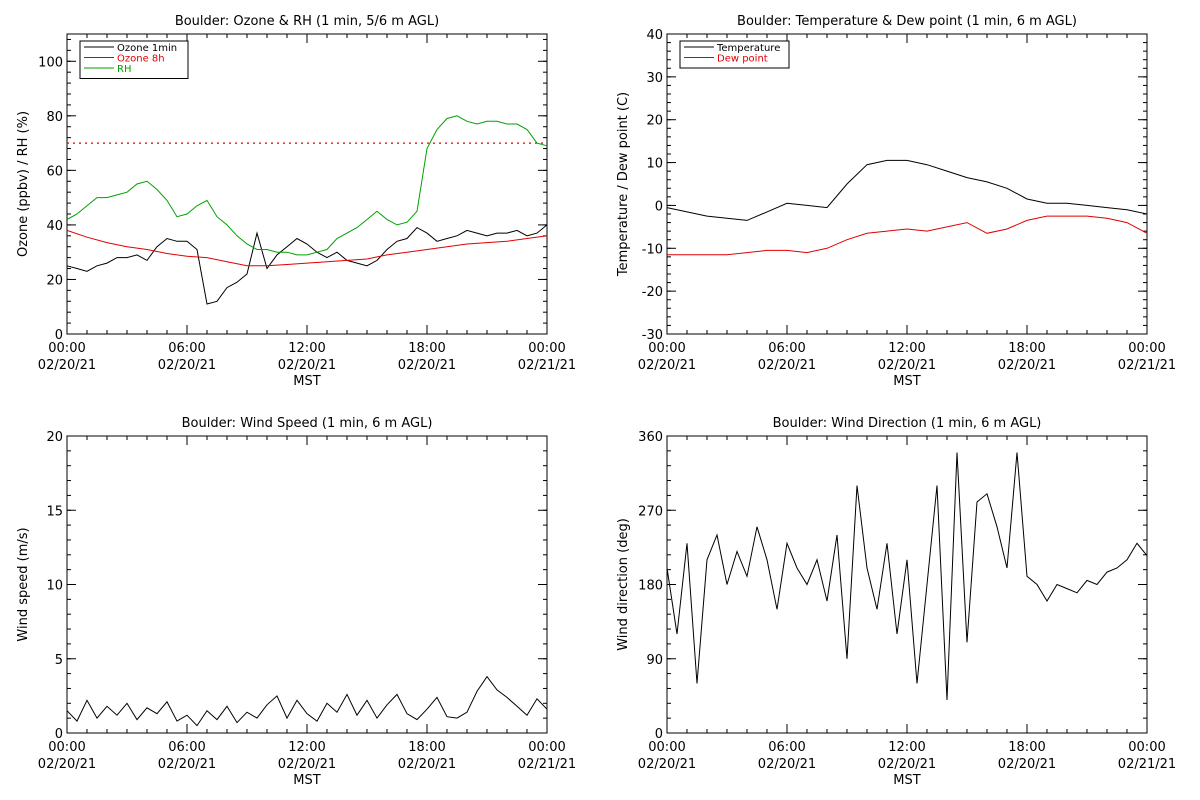 The width and height of the screenshot is (1200, 800). What do you see at coordinates (652, 335) in the screenshot?
I see `y-tick-label: -30` at bounding box center [652, 335].